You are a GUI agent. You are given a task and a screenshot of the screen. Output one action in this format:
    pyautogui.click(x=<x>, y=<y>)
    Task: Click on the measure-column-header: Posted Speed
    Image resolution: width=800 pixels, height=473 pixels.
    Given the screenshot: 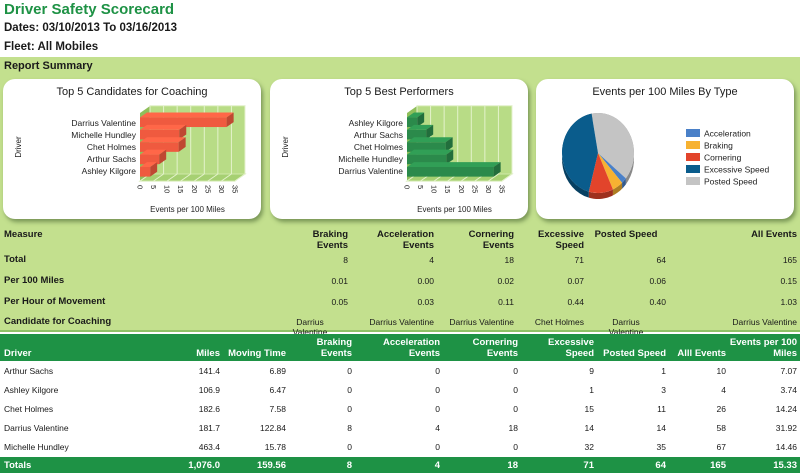 What is the action you would take?
    pyautogui.click(x=626, y=234)
    